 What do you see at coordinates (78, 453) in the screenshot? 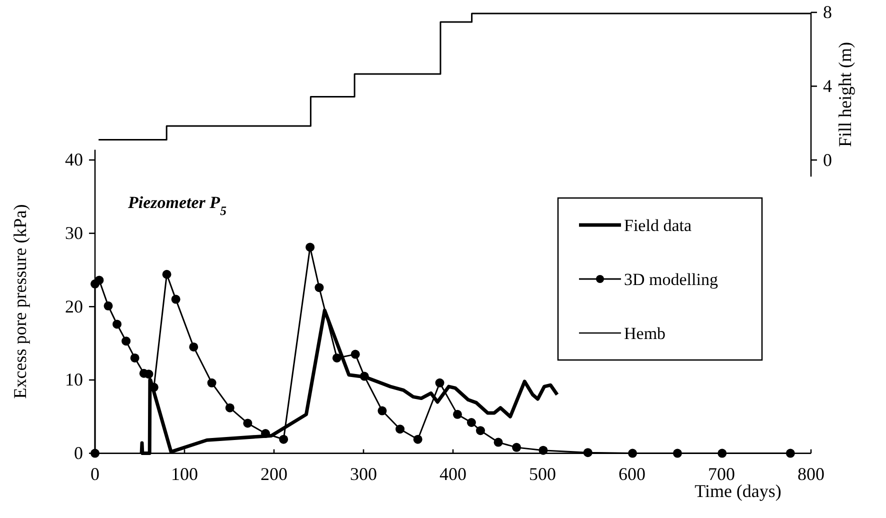
I see `y-tick-label: 0` at bounding box center [78, 453].